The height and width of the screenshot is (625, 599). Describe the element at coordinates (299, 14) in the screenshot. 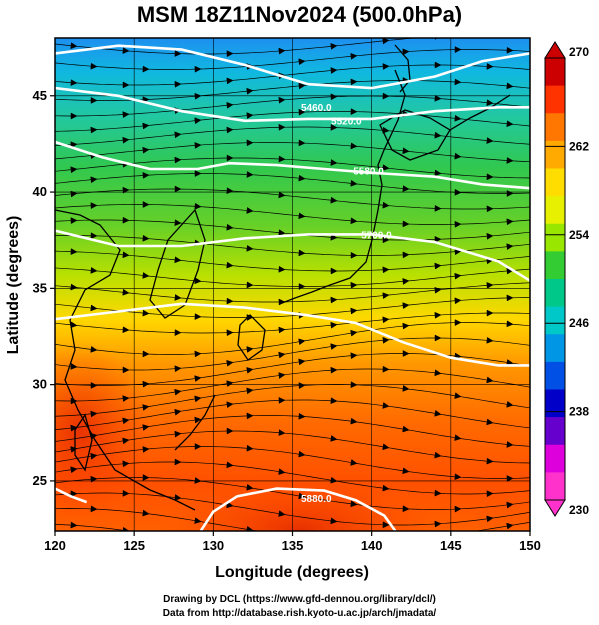

I see `map-title: MSM 18Z11Nov2024 (500.0hPa)` at that location.